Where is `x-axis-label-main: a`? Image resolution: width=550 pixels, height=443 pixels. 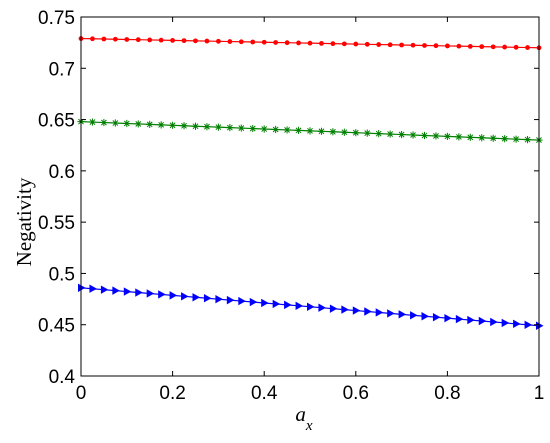 x-axis-label-main: a is located at coordinates (300, 414).